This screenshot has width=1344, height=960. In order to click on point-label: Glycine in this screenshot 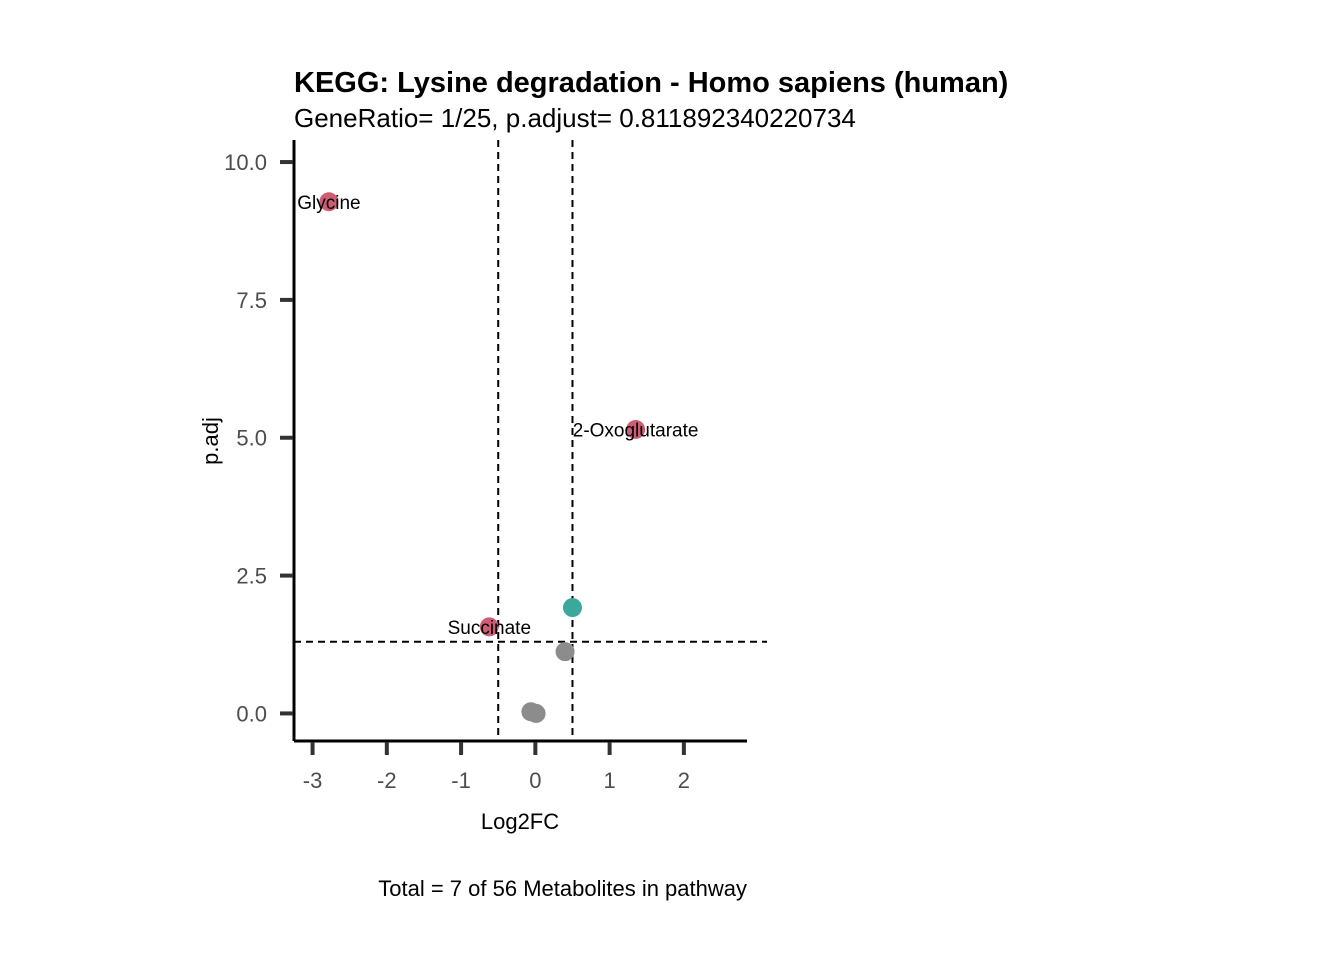, I will do `click(328, 203)`.